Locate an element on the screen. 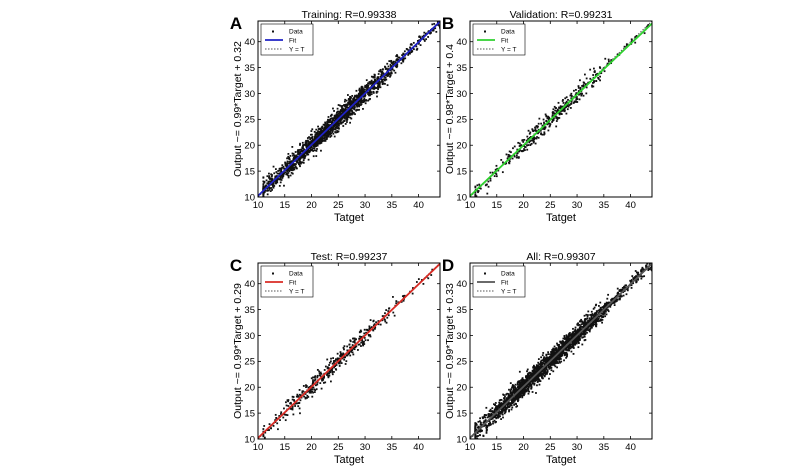  y-tick-label: 30 is located at coordinates (461, 94).